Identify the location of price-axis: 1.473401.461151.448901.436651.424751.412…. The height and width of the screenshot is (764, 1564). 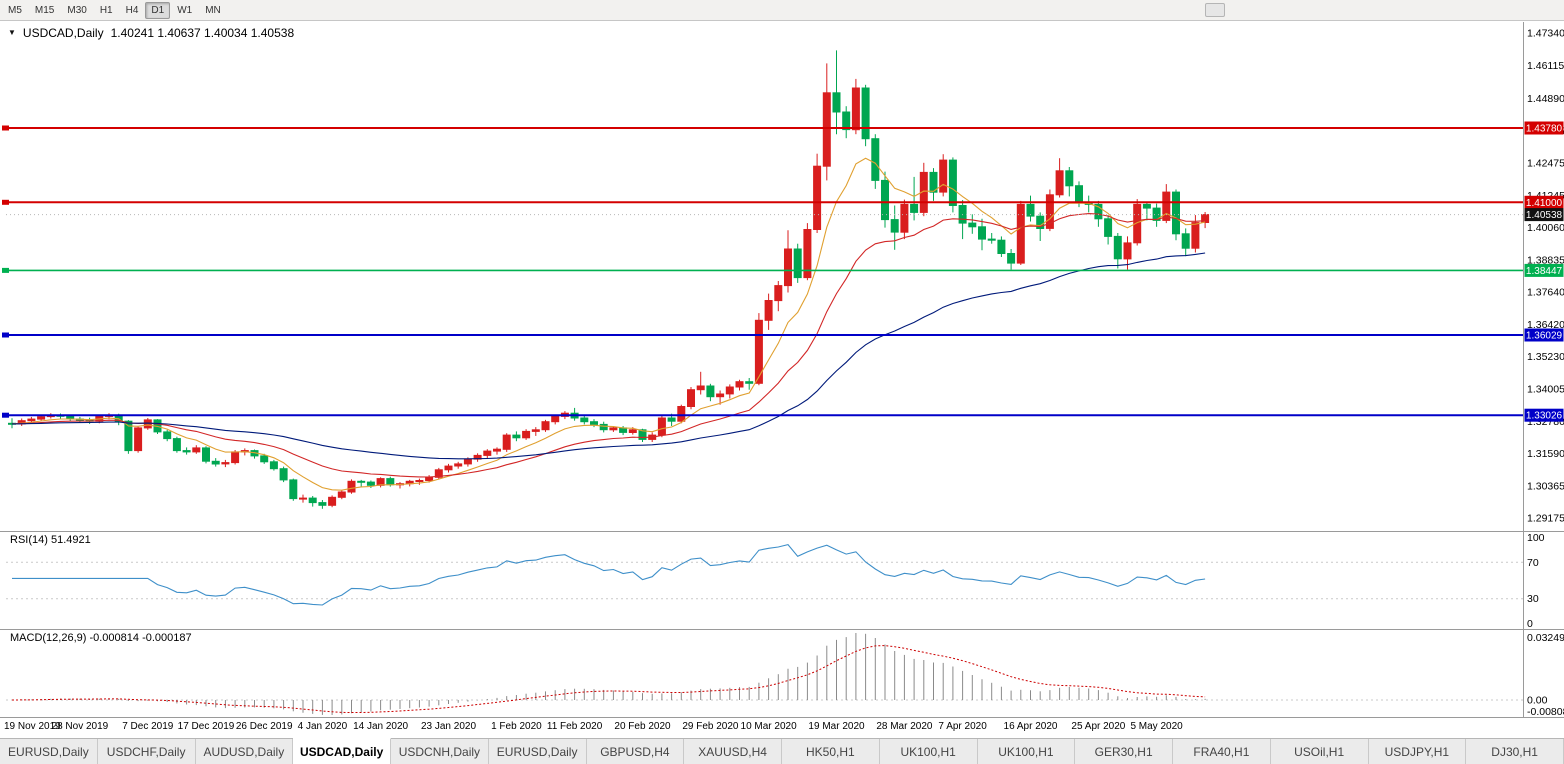
(1544, 276).